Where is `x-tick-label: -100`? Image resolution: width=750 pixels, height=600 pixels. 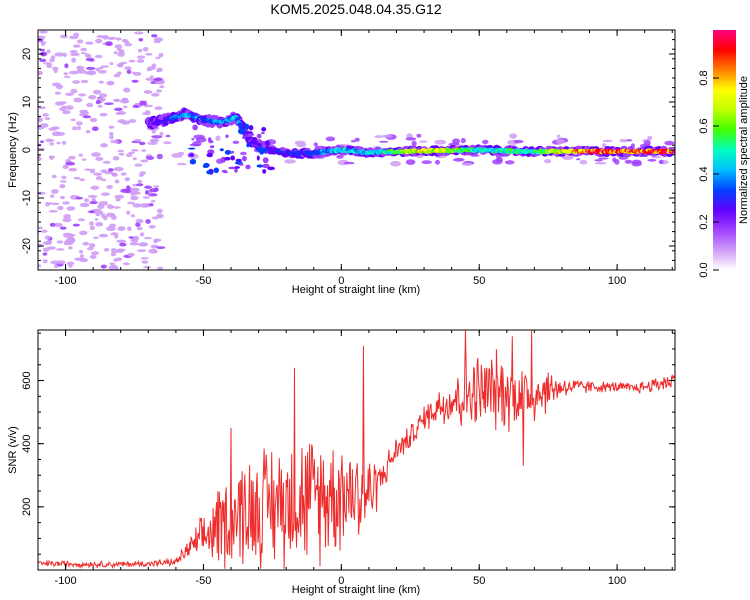
x-tick-label: -100 is located at coordinates (66, 281).